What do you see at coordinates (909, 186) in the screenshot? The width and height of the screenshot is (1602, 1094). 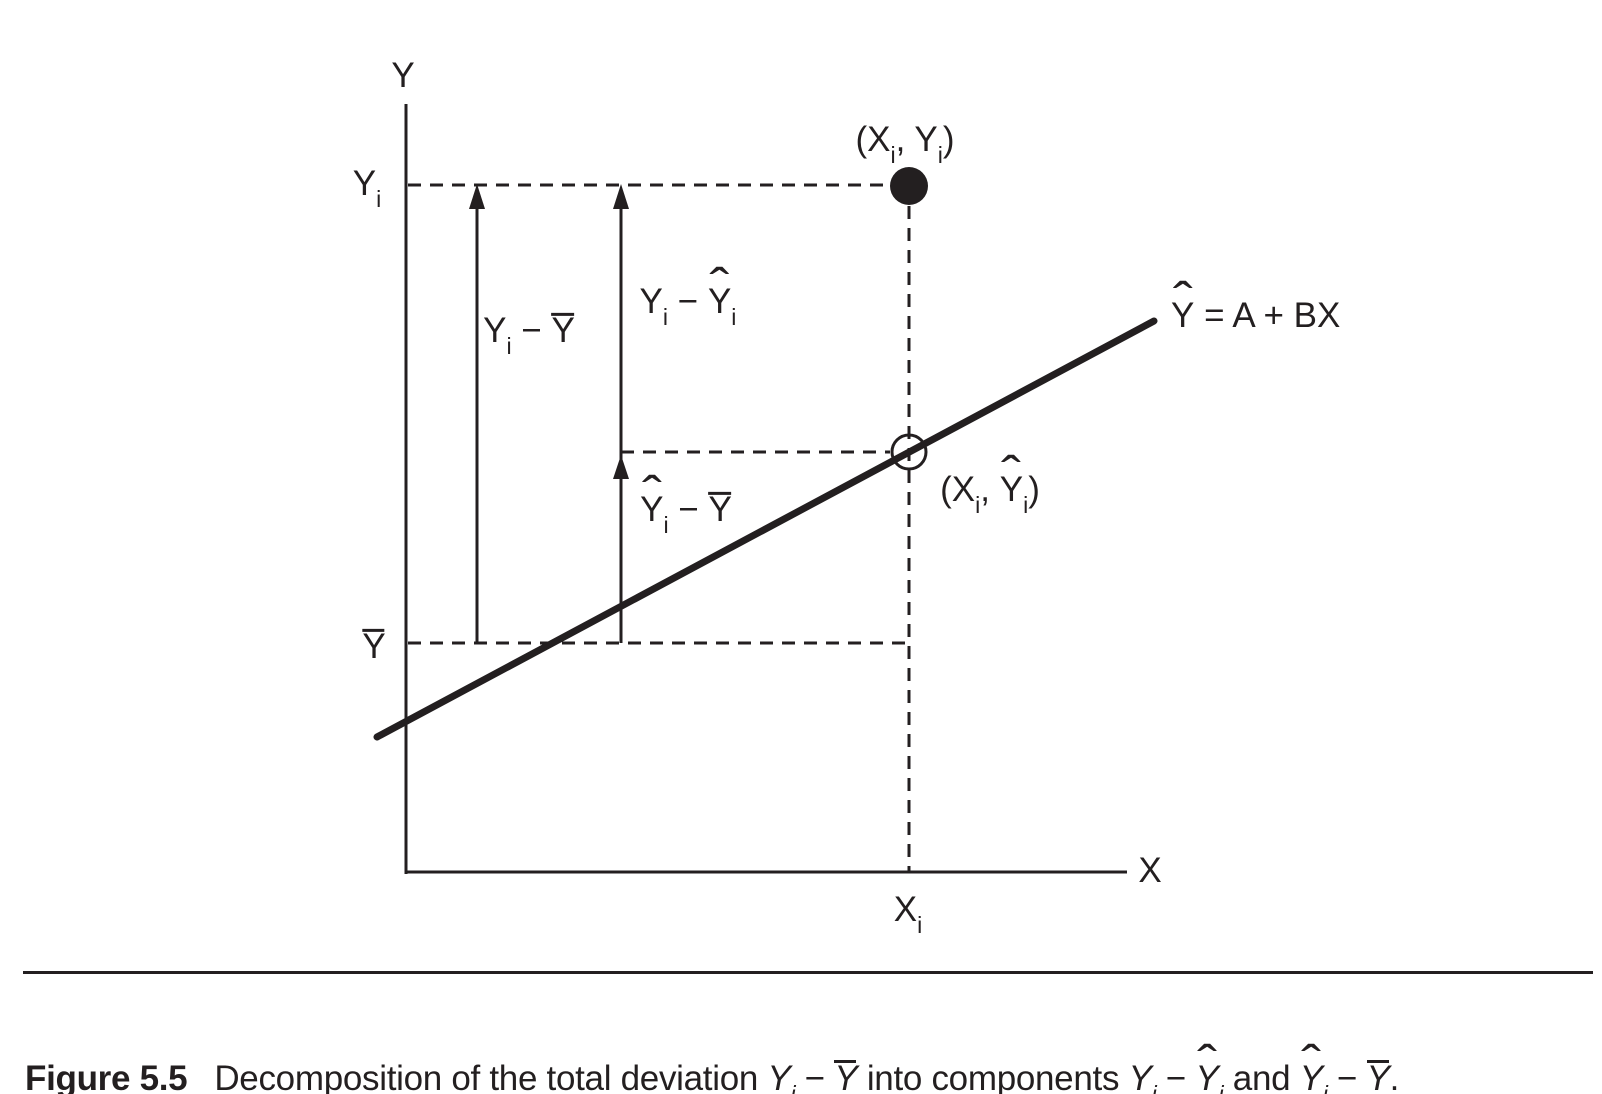 I see `observed-point-dot` at bounding box center [909, 186].